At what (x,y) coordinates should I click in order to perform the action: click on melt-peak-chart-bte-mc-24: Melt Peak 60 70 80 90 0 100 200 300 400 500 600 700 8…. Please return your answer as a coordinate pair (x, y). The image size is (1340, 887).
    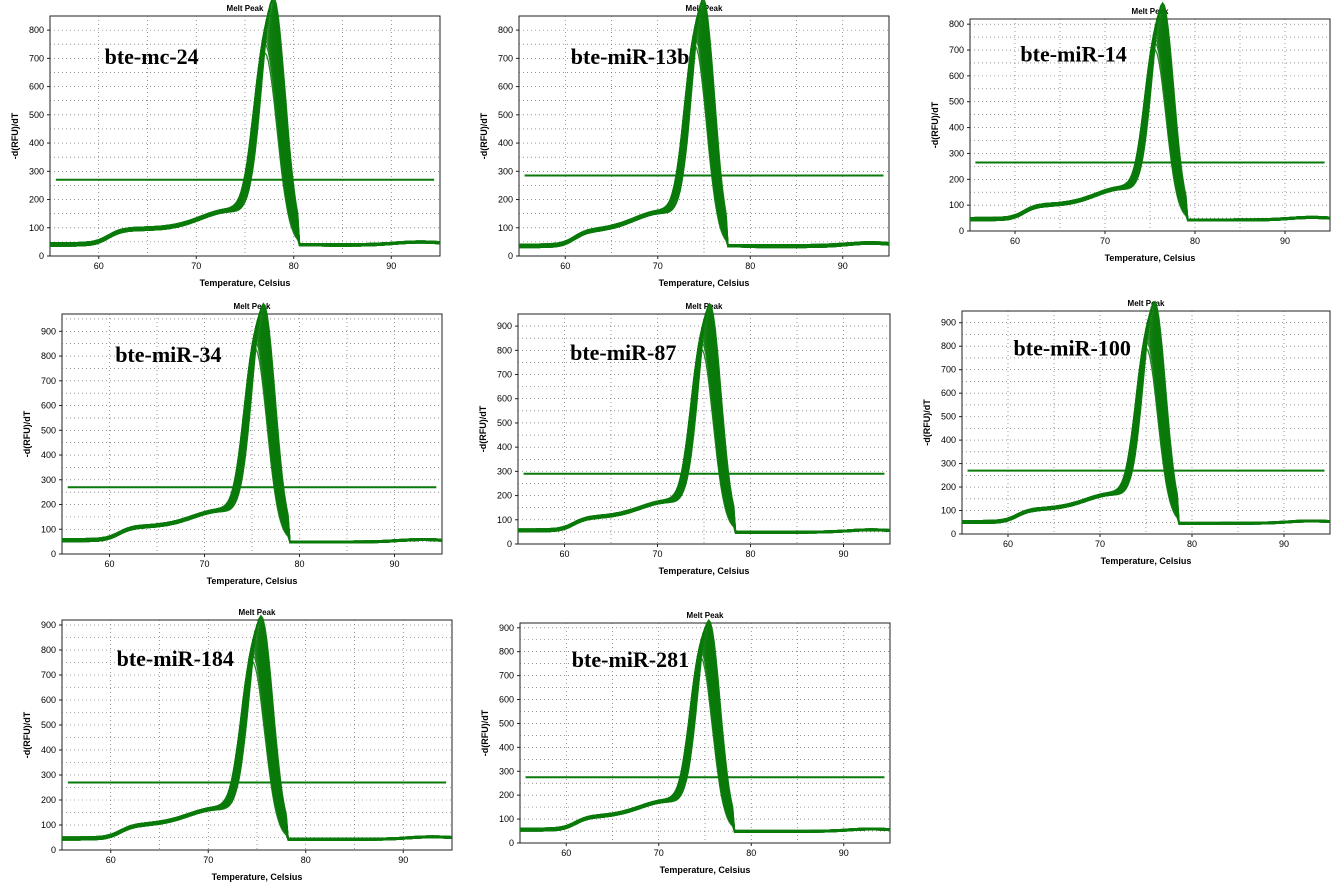
    Looking at the image, I should click on (228, 146).